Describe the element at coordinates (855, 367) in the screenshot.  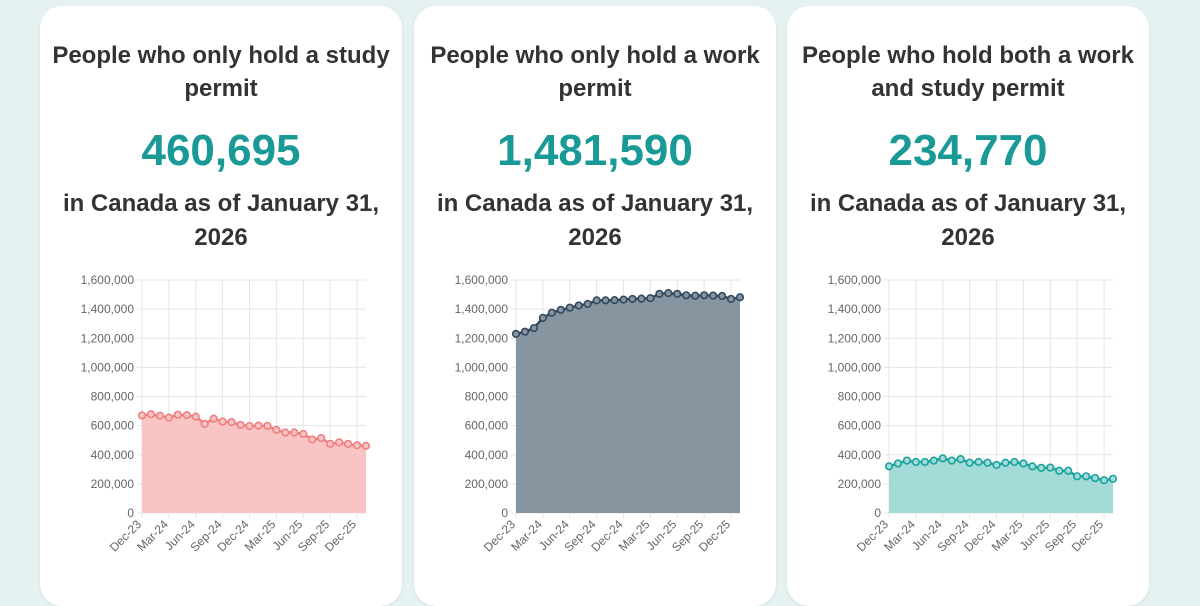
I see `y-tick-label: 1,000,000` at that location.